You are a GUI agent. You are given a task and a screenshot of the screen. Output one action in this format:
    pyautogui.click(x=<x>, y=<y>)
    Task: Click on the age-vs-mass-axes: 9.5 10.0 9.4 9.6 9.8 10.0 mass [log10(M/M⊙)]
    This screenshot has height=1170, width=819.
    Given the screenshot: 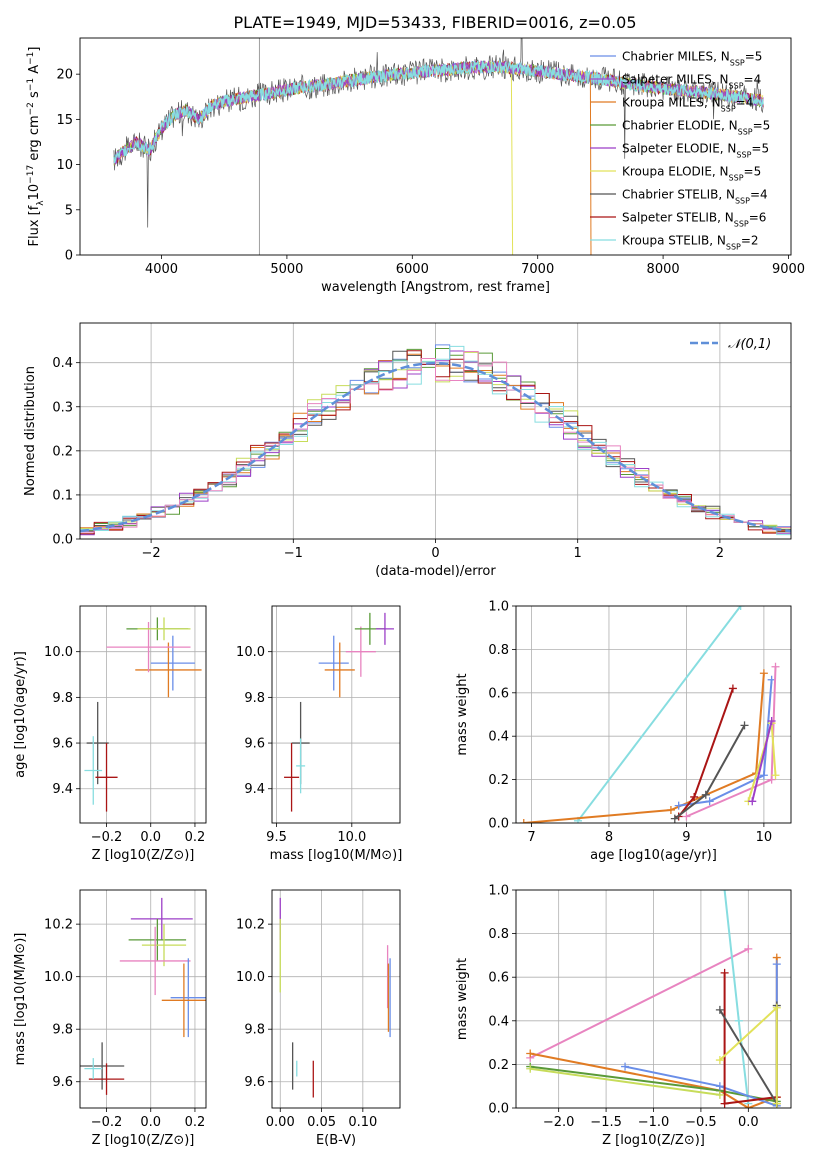 What is the action you would take?
    pyautogui.click(x=319, y=734)
    